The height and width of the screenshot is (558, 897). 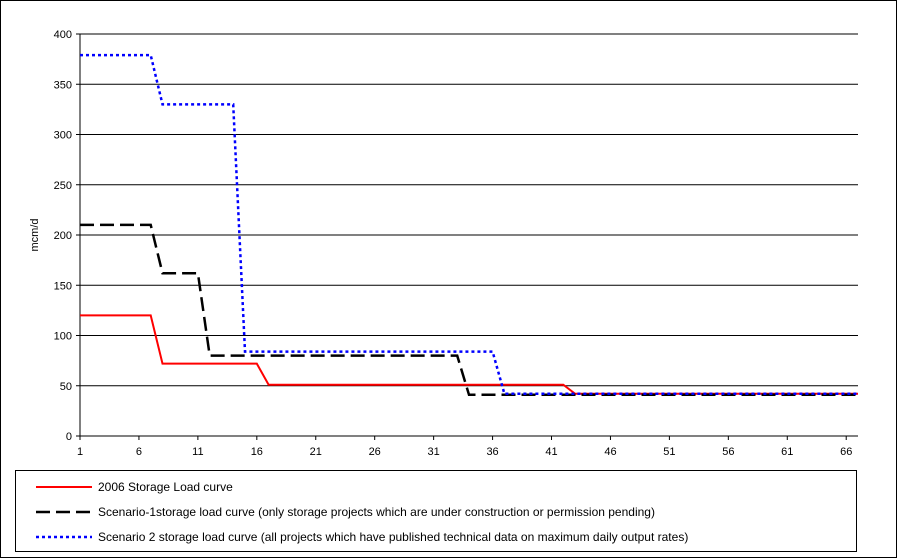 What do you see at coordinates (63, 337) in the screenshot?
I see `y-tick-label: 100` at bounding box center [63, 337].